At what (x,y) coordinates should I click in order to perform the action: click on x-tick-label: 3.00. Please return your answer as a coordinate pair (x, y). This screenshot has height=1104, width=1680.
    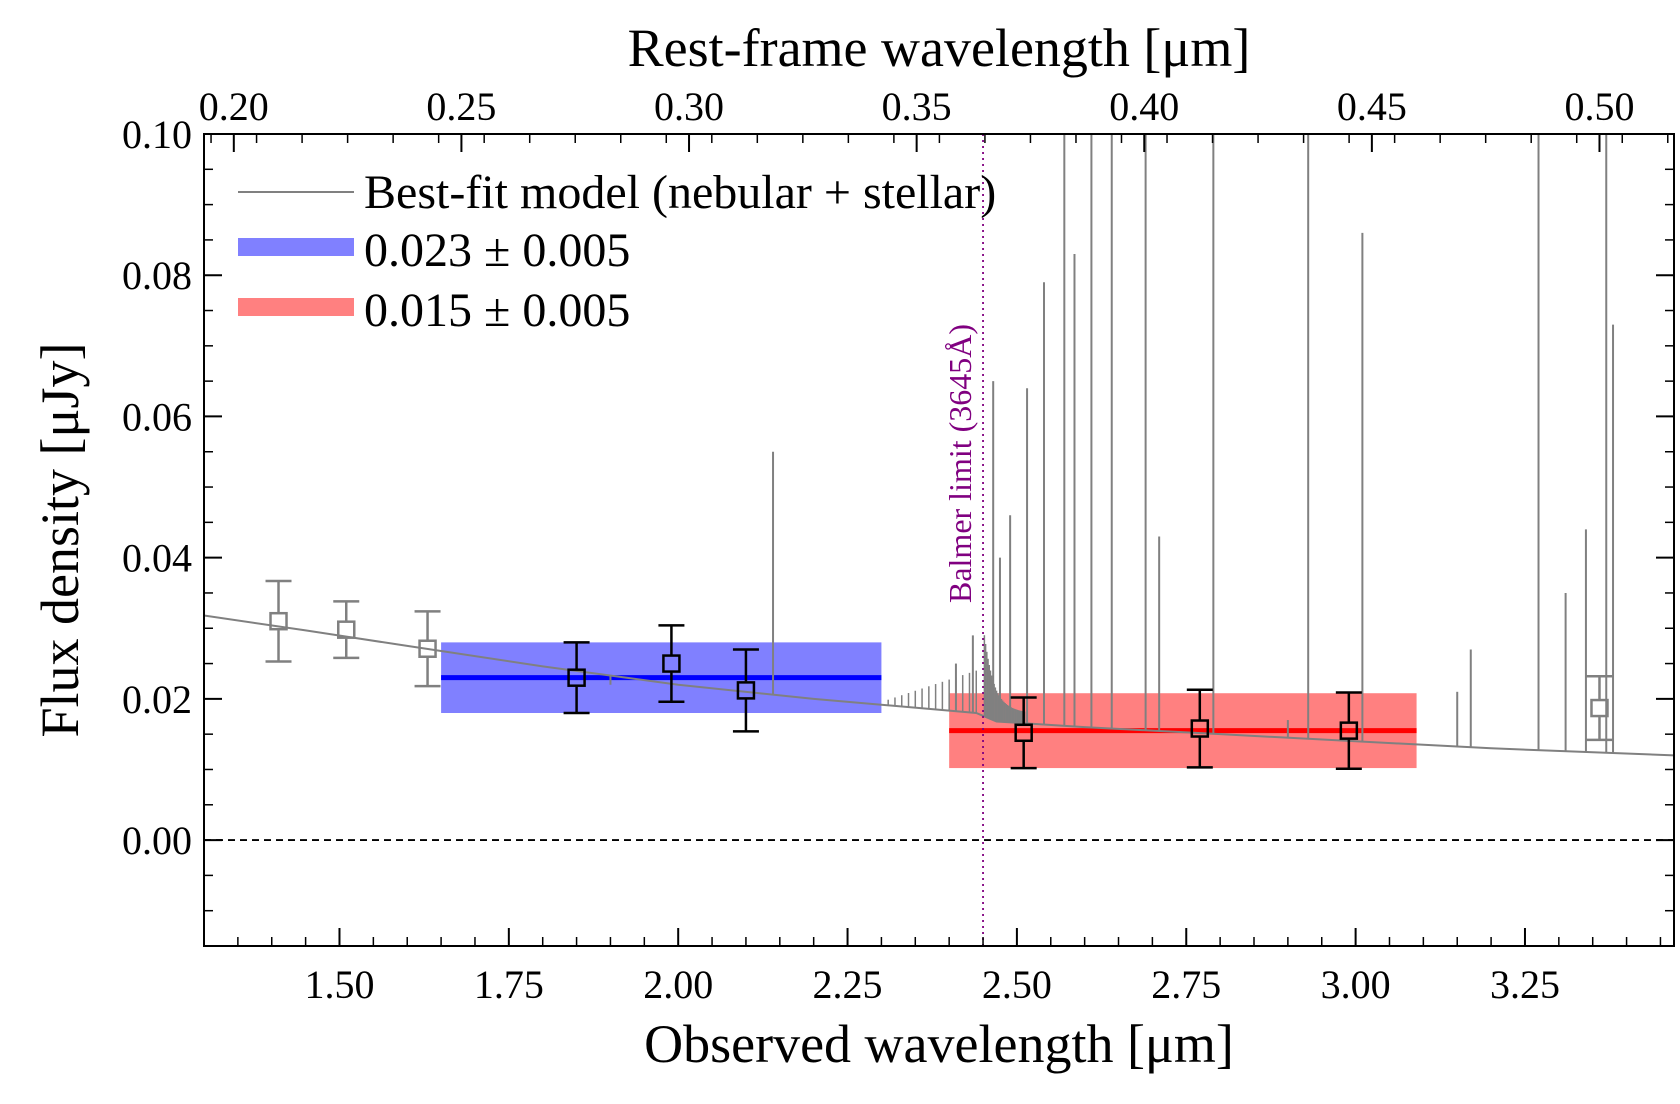
    Looking at the image, I should click on (1356, 984).